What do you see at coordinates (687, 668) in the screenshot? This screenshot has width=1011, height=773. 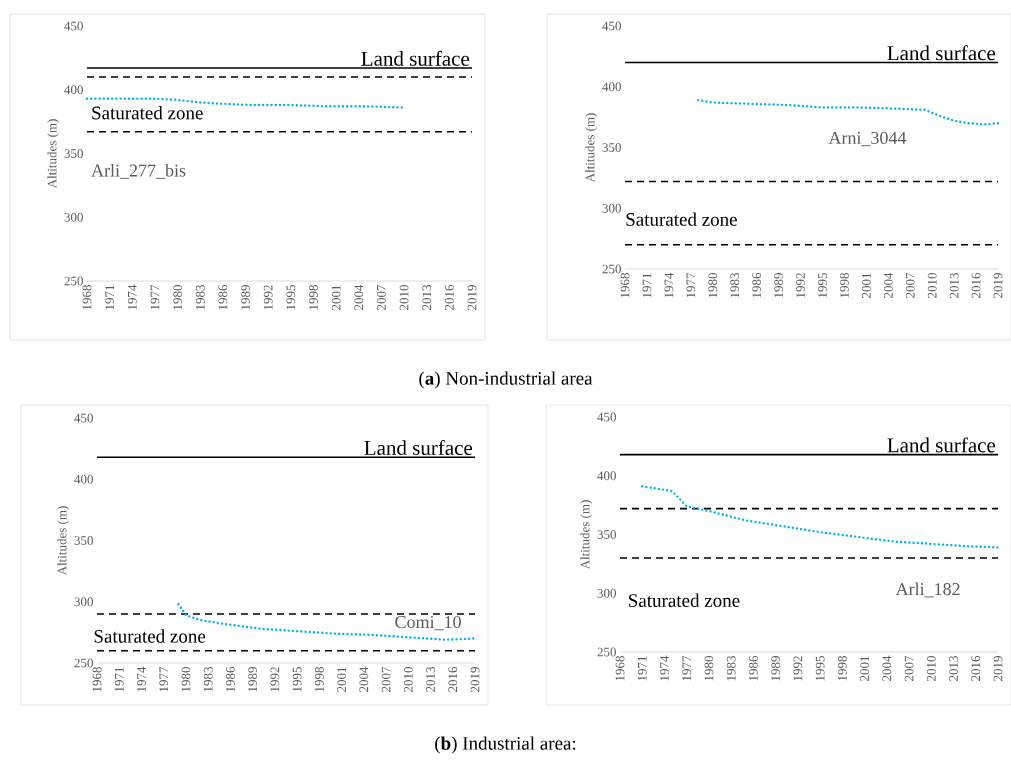 I see `x-tick-label: 1977` at bounding box center [687, 668].